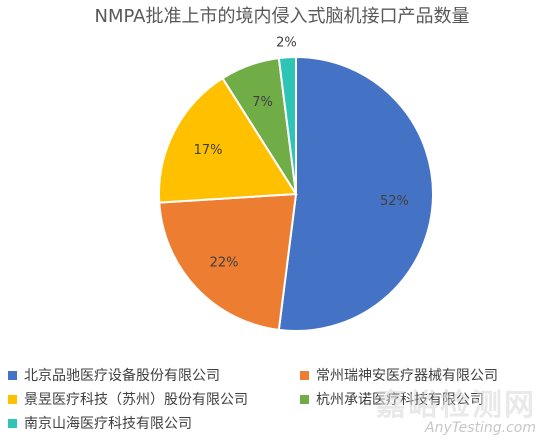  I want to click on legend-label: 景昱医疗科技（苏州）股份有限公司, so click(136, 400).